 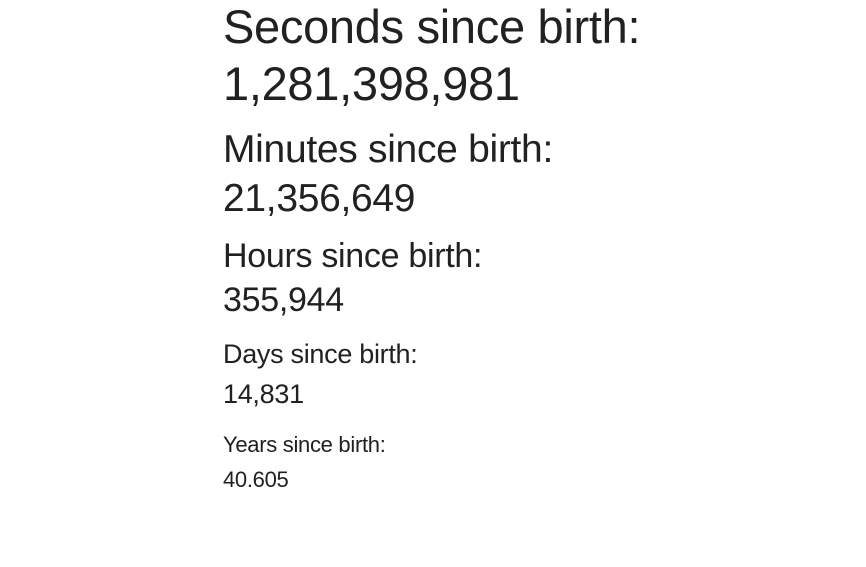 I want to click on stat-value: 21,356,649, so click(x=319, y=198).